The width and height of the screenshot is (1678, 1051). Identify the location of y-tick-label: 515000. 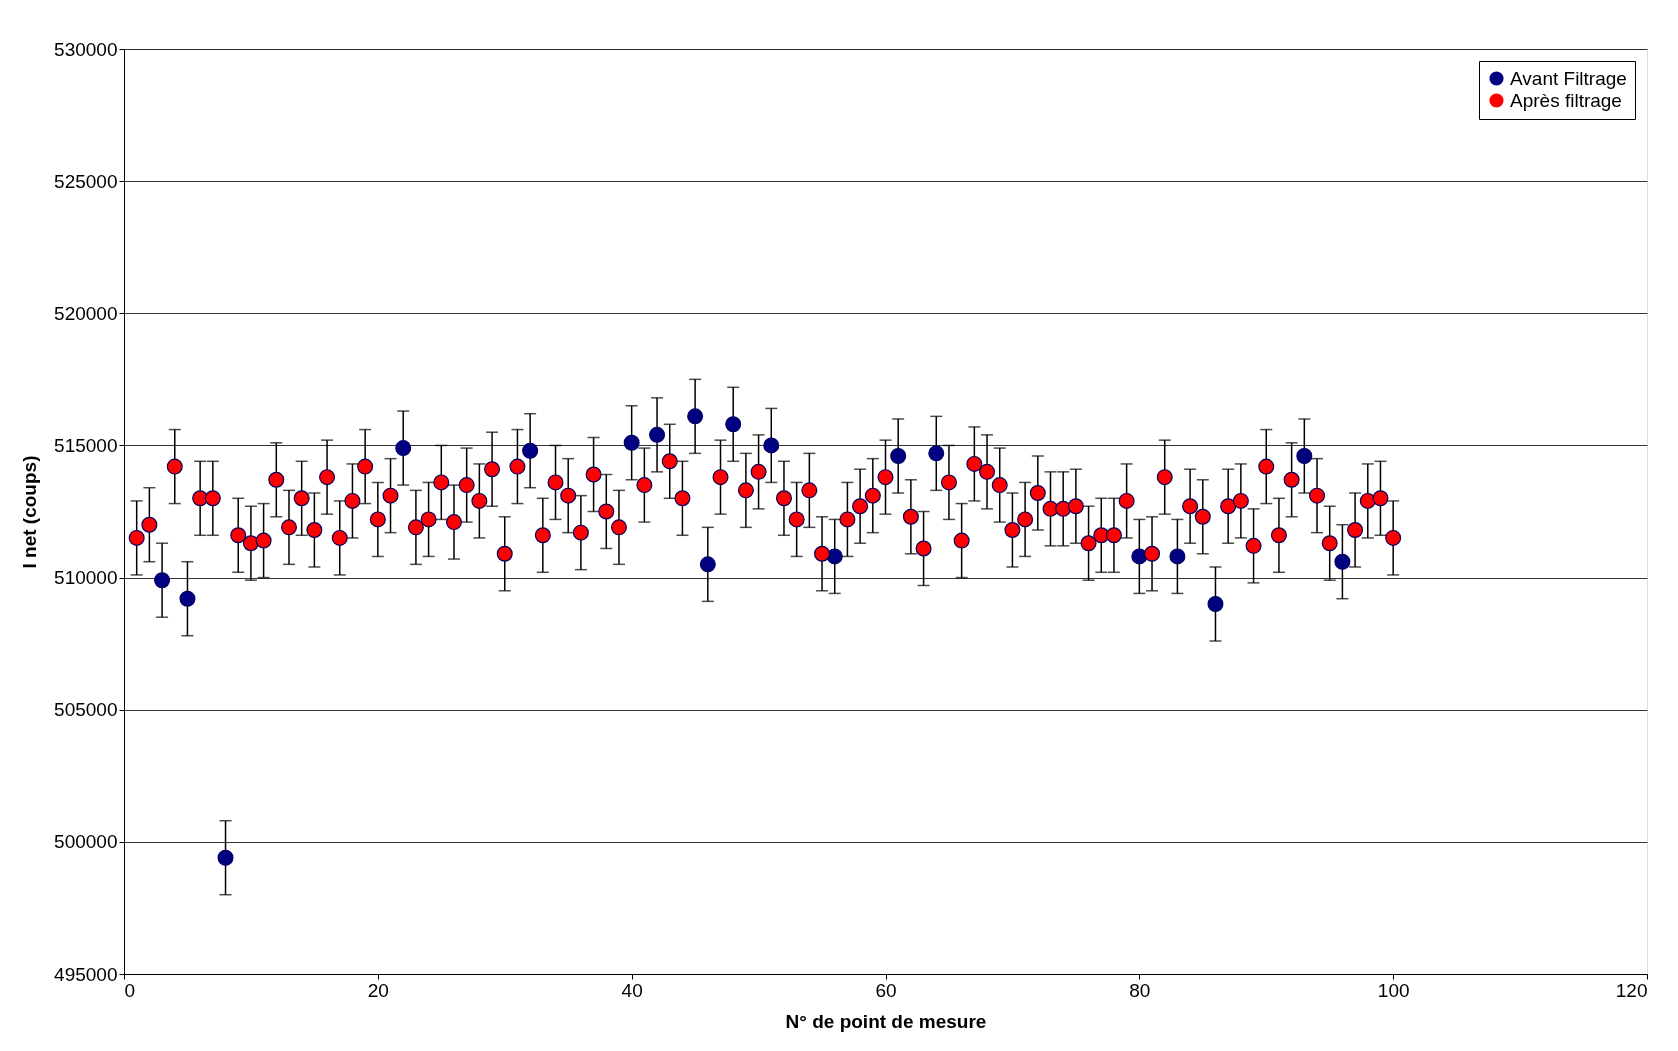
(86, 445).